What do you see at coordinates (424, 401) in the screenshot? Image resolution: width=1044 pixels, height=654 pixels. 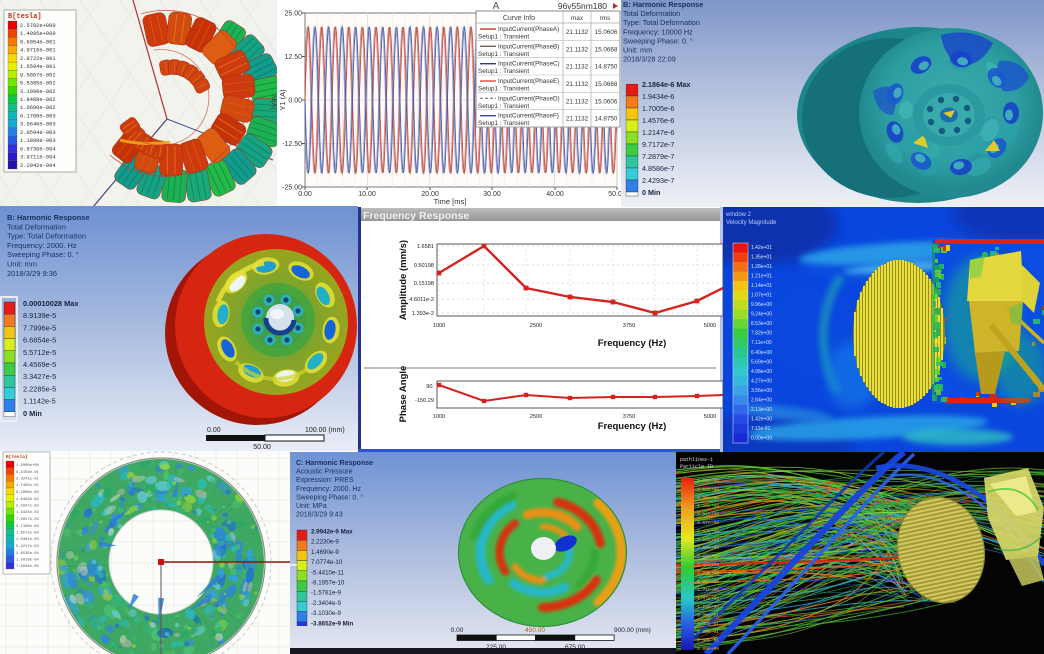 I see `svg-text: -150.29` at bounding box center [424, 401].